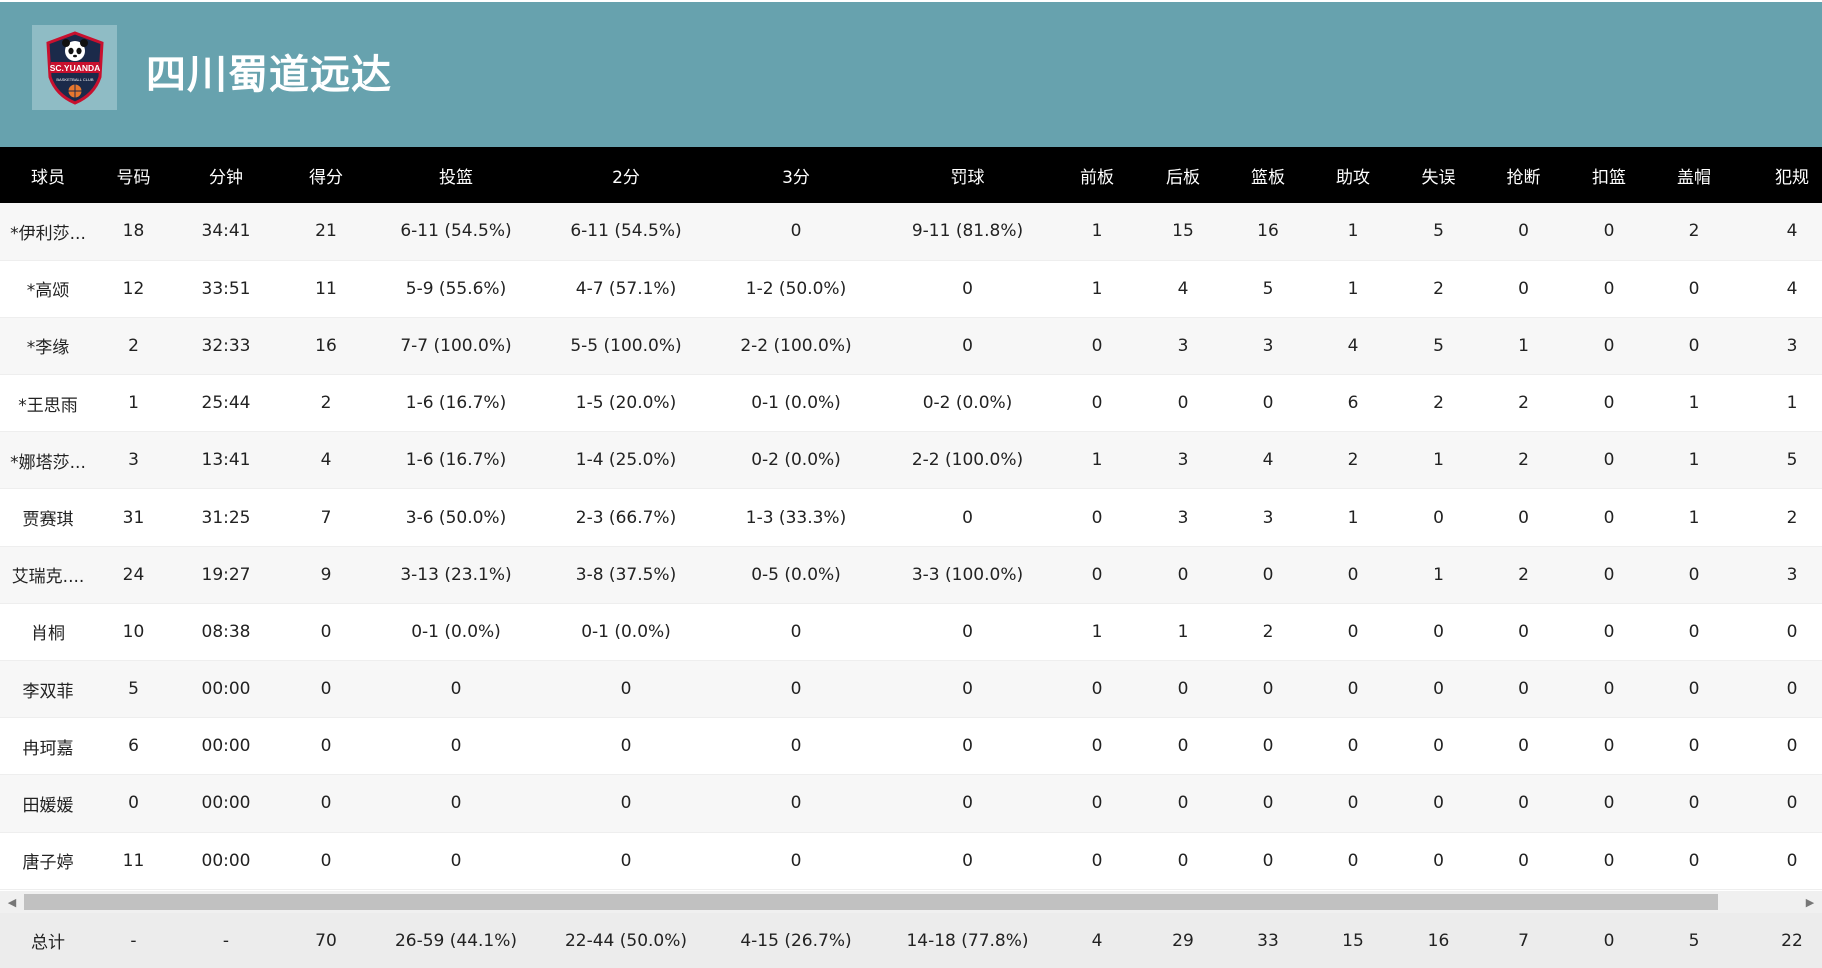  Describe the element at coordinates (48, 632) in the screenshot. I see `player-name: 肖桐` at that location.